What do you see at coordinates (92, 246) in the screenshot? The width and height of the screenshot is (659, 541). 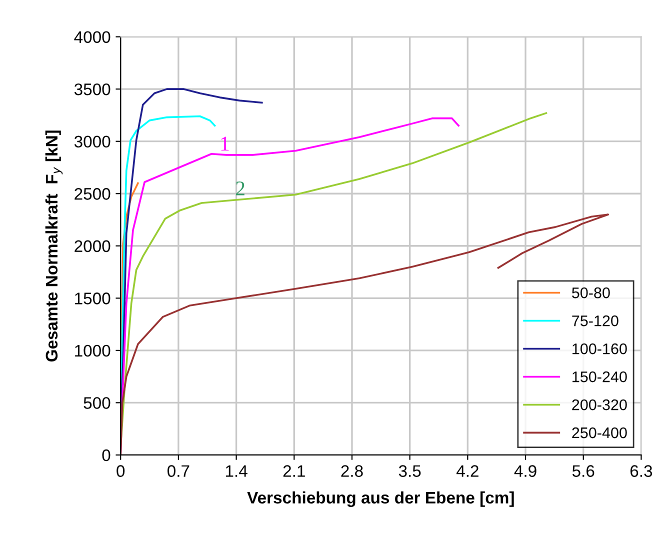 I see `y-tick-label: 2000` at bounding box center [92, 246].